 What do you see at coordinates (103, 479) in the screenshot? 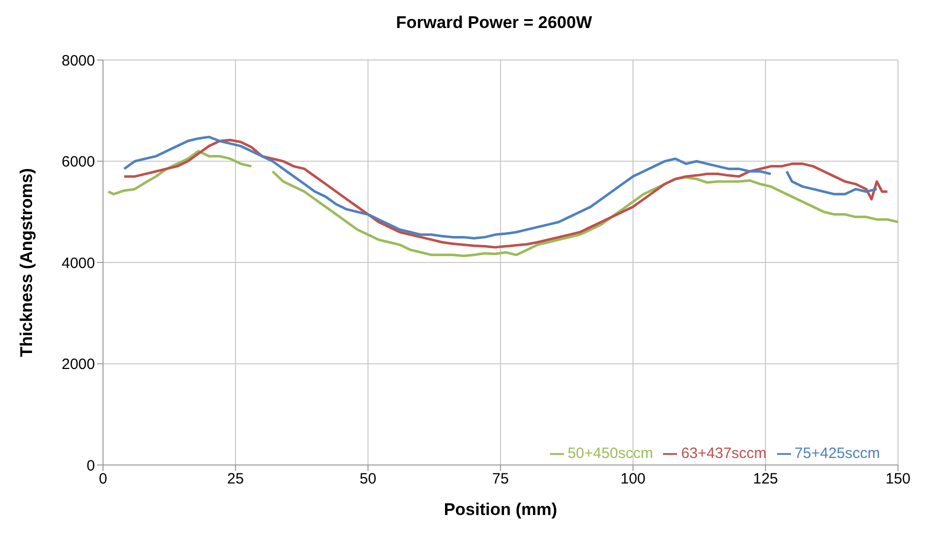
I see `x-tick-label: 0` at bounding box center [103, 479].